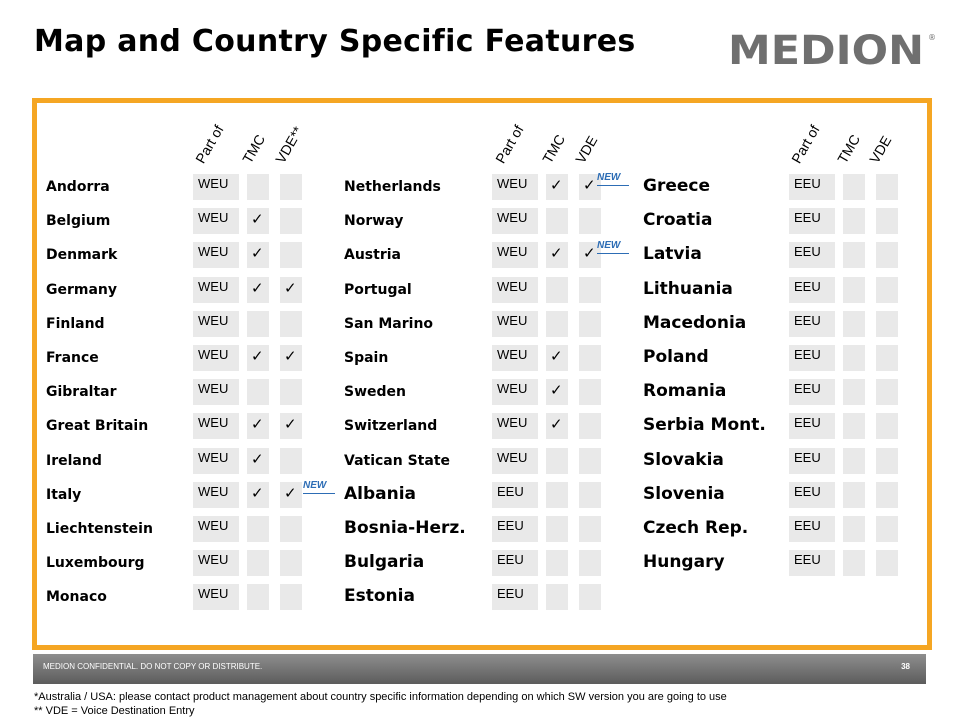  What do you see at coordinates (82, 255) in the screenshot?
I see `country-name: Denmark` at bounding box center [82, 255].